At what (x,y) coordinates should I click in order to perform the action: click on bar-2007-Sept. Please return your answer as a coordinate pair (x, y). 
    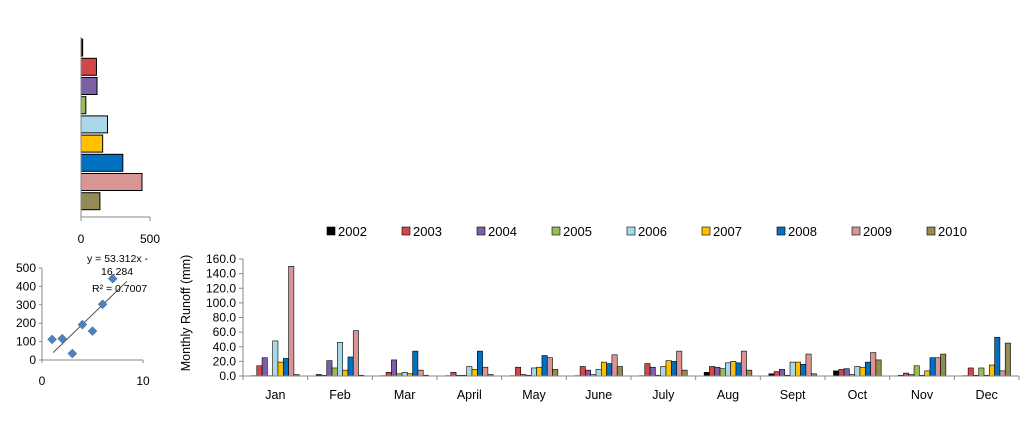
    Looking at the image, I should click on (798, 369).